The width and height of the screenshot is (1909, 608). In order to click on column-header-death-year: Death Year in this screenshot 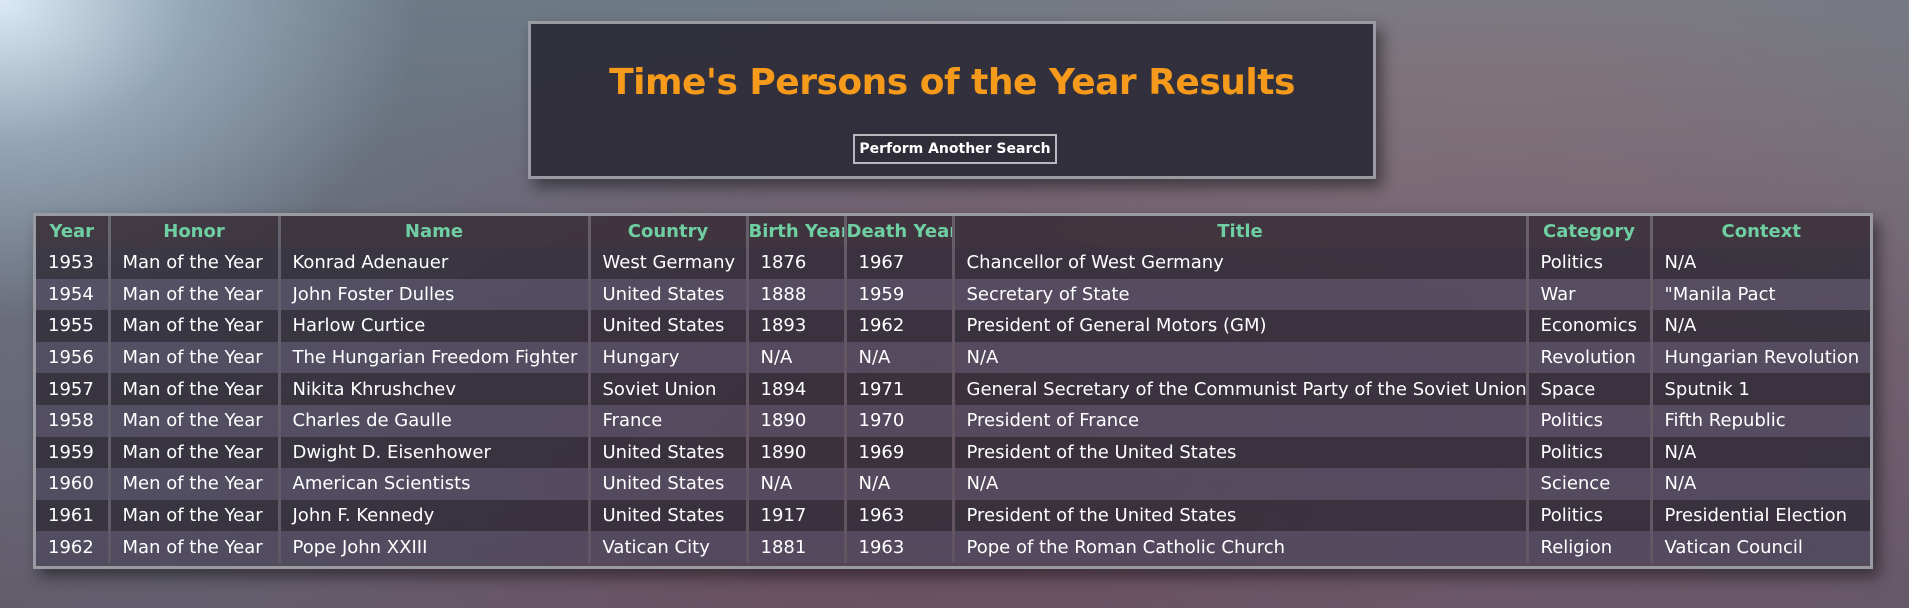, I will do `click(900, 231)`.